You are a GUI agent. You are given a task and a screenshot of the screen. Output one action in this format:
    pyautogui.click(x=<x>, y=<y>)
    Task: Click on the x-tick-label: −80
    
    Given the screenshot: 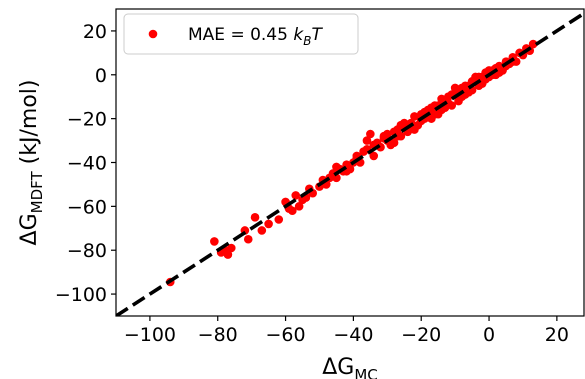 What is the action you would take?
    pyautogui.click(x=218, y=335)
    